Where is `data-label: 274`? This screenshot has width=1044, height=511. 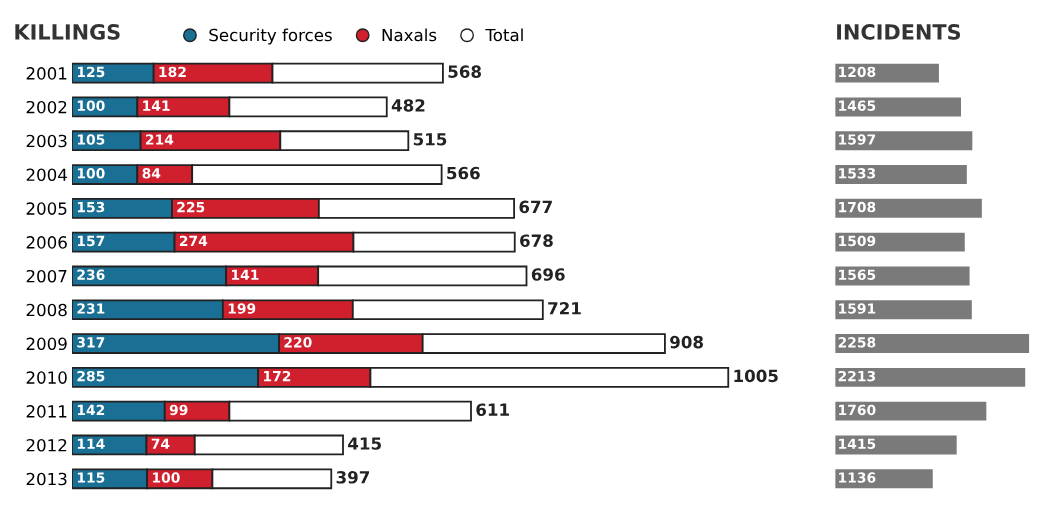
data-label: 274 is located at coordinates (193, 240).